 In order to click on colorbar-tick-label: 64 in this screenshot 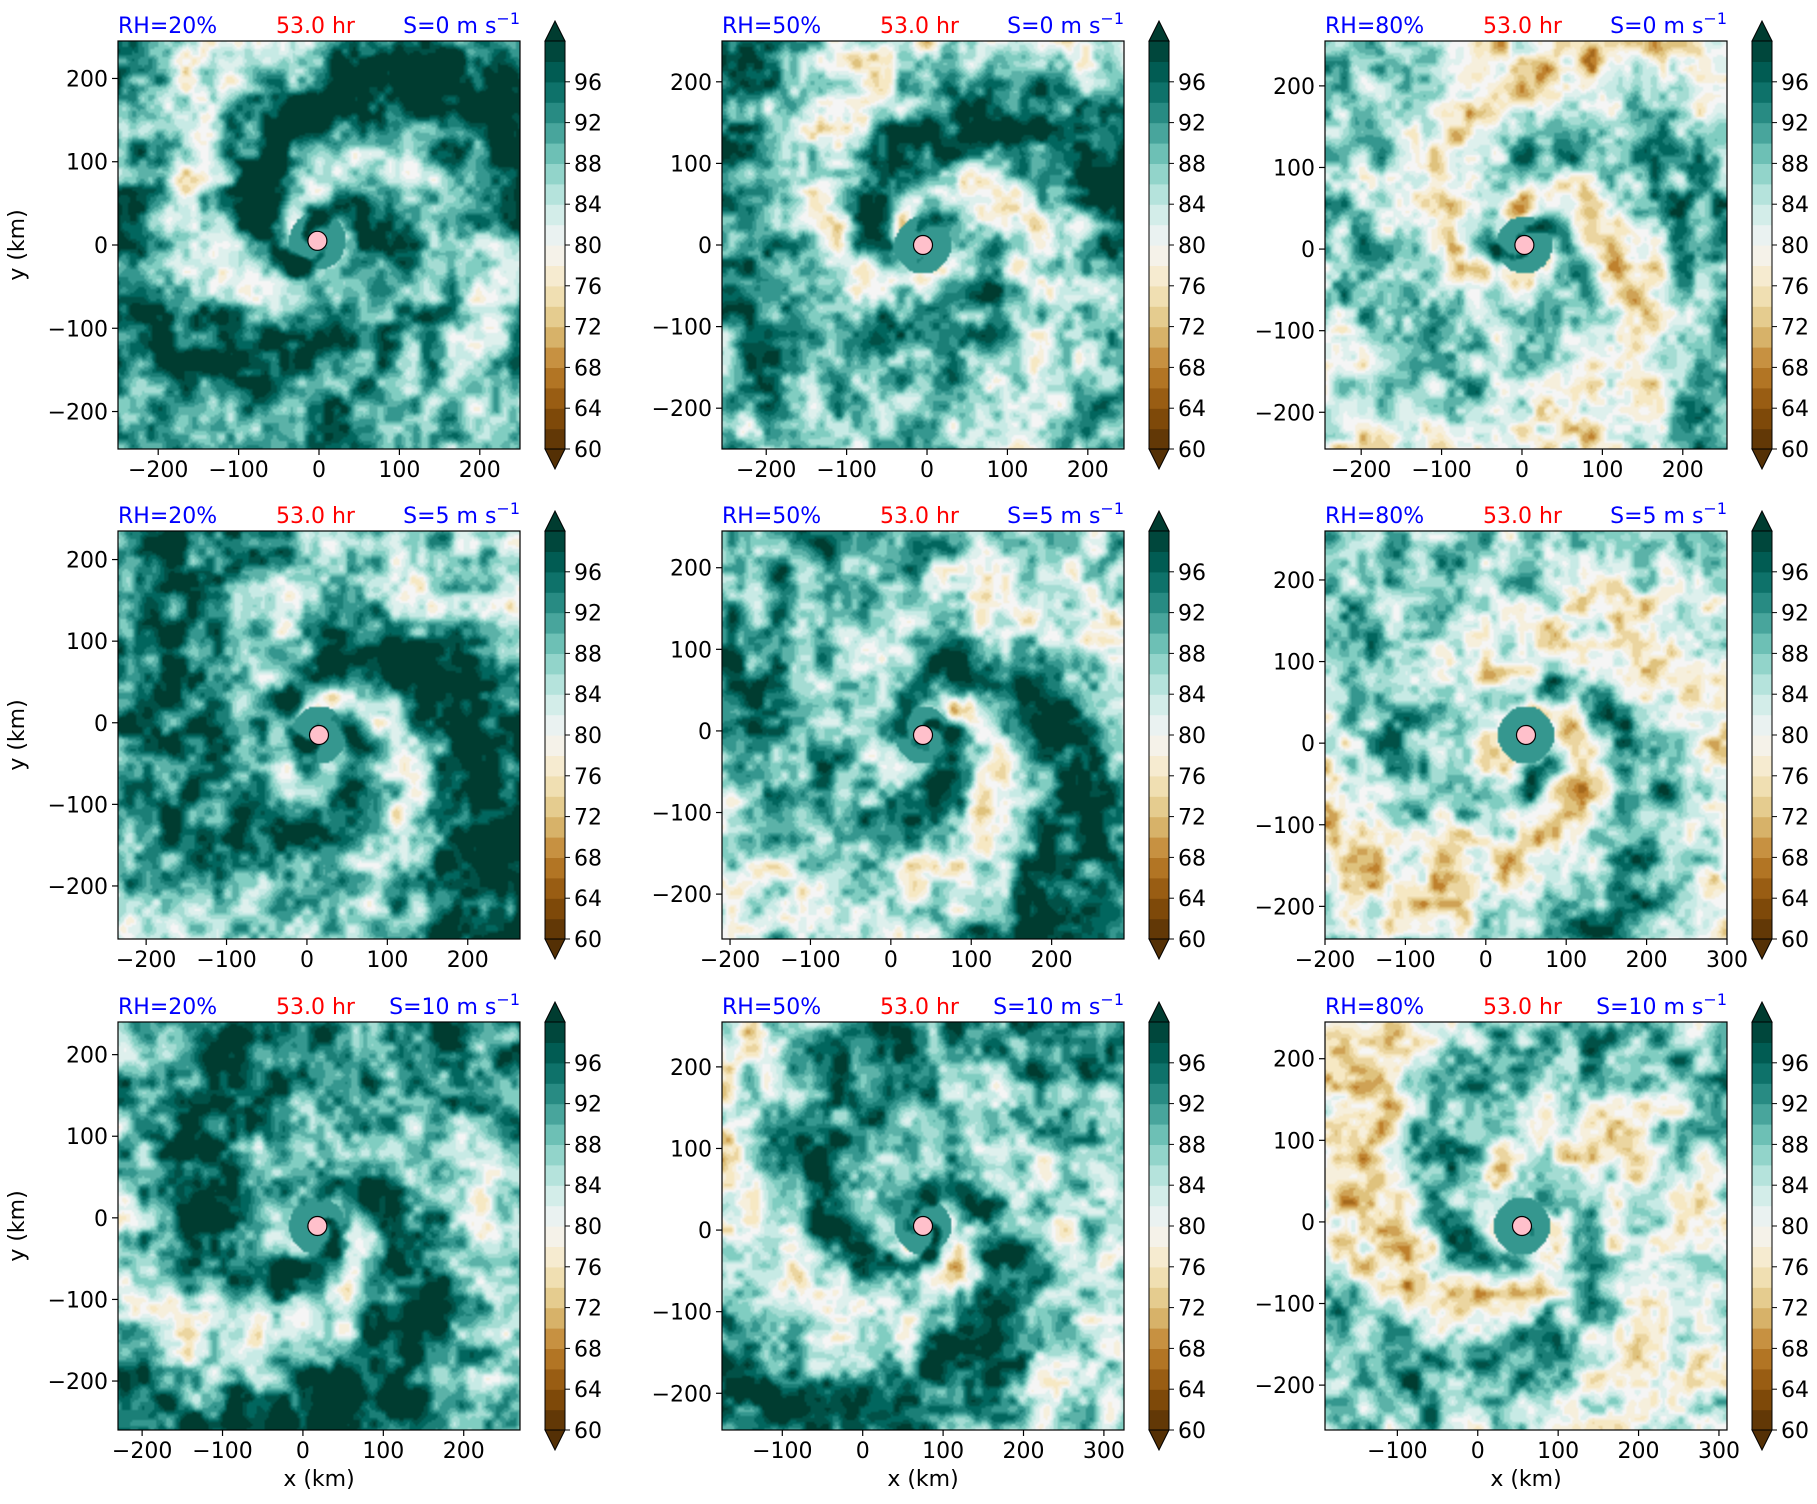, I will do `click(1192, 409)`.